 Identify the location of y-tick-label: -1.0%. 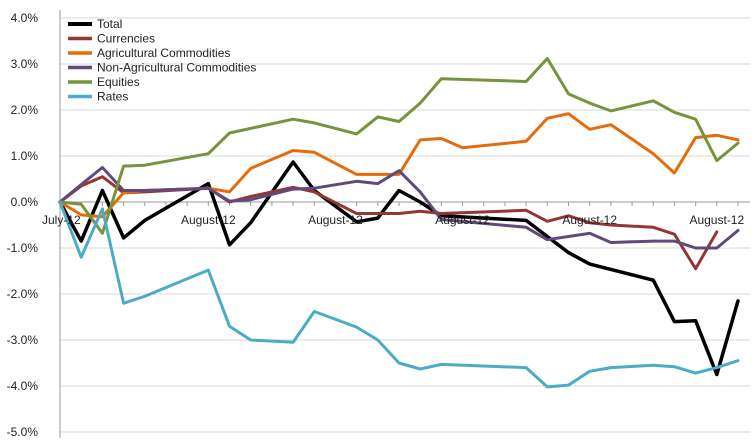
(23, 248).